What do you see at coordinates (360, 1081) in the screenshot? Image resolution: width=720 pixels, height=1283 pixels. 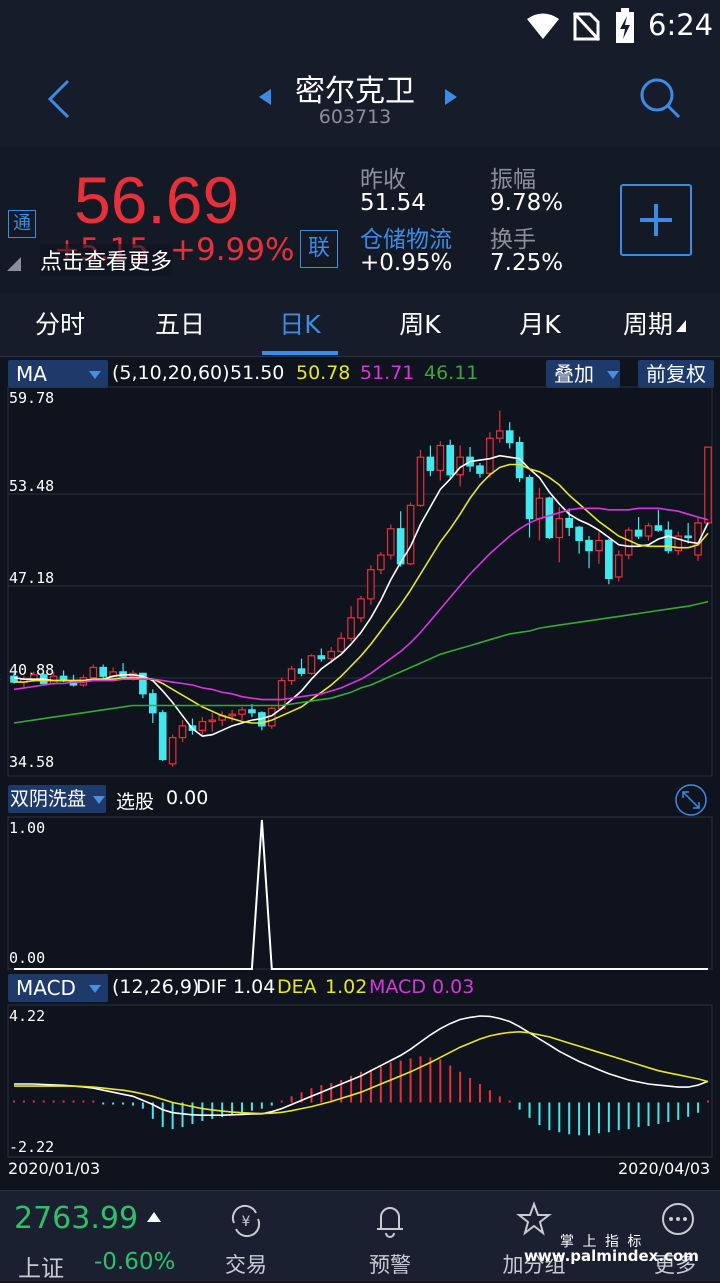 I see `macd-frame` at bounding box center [360, 1081].